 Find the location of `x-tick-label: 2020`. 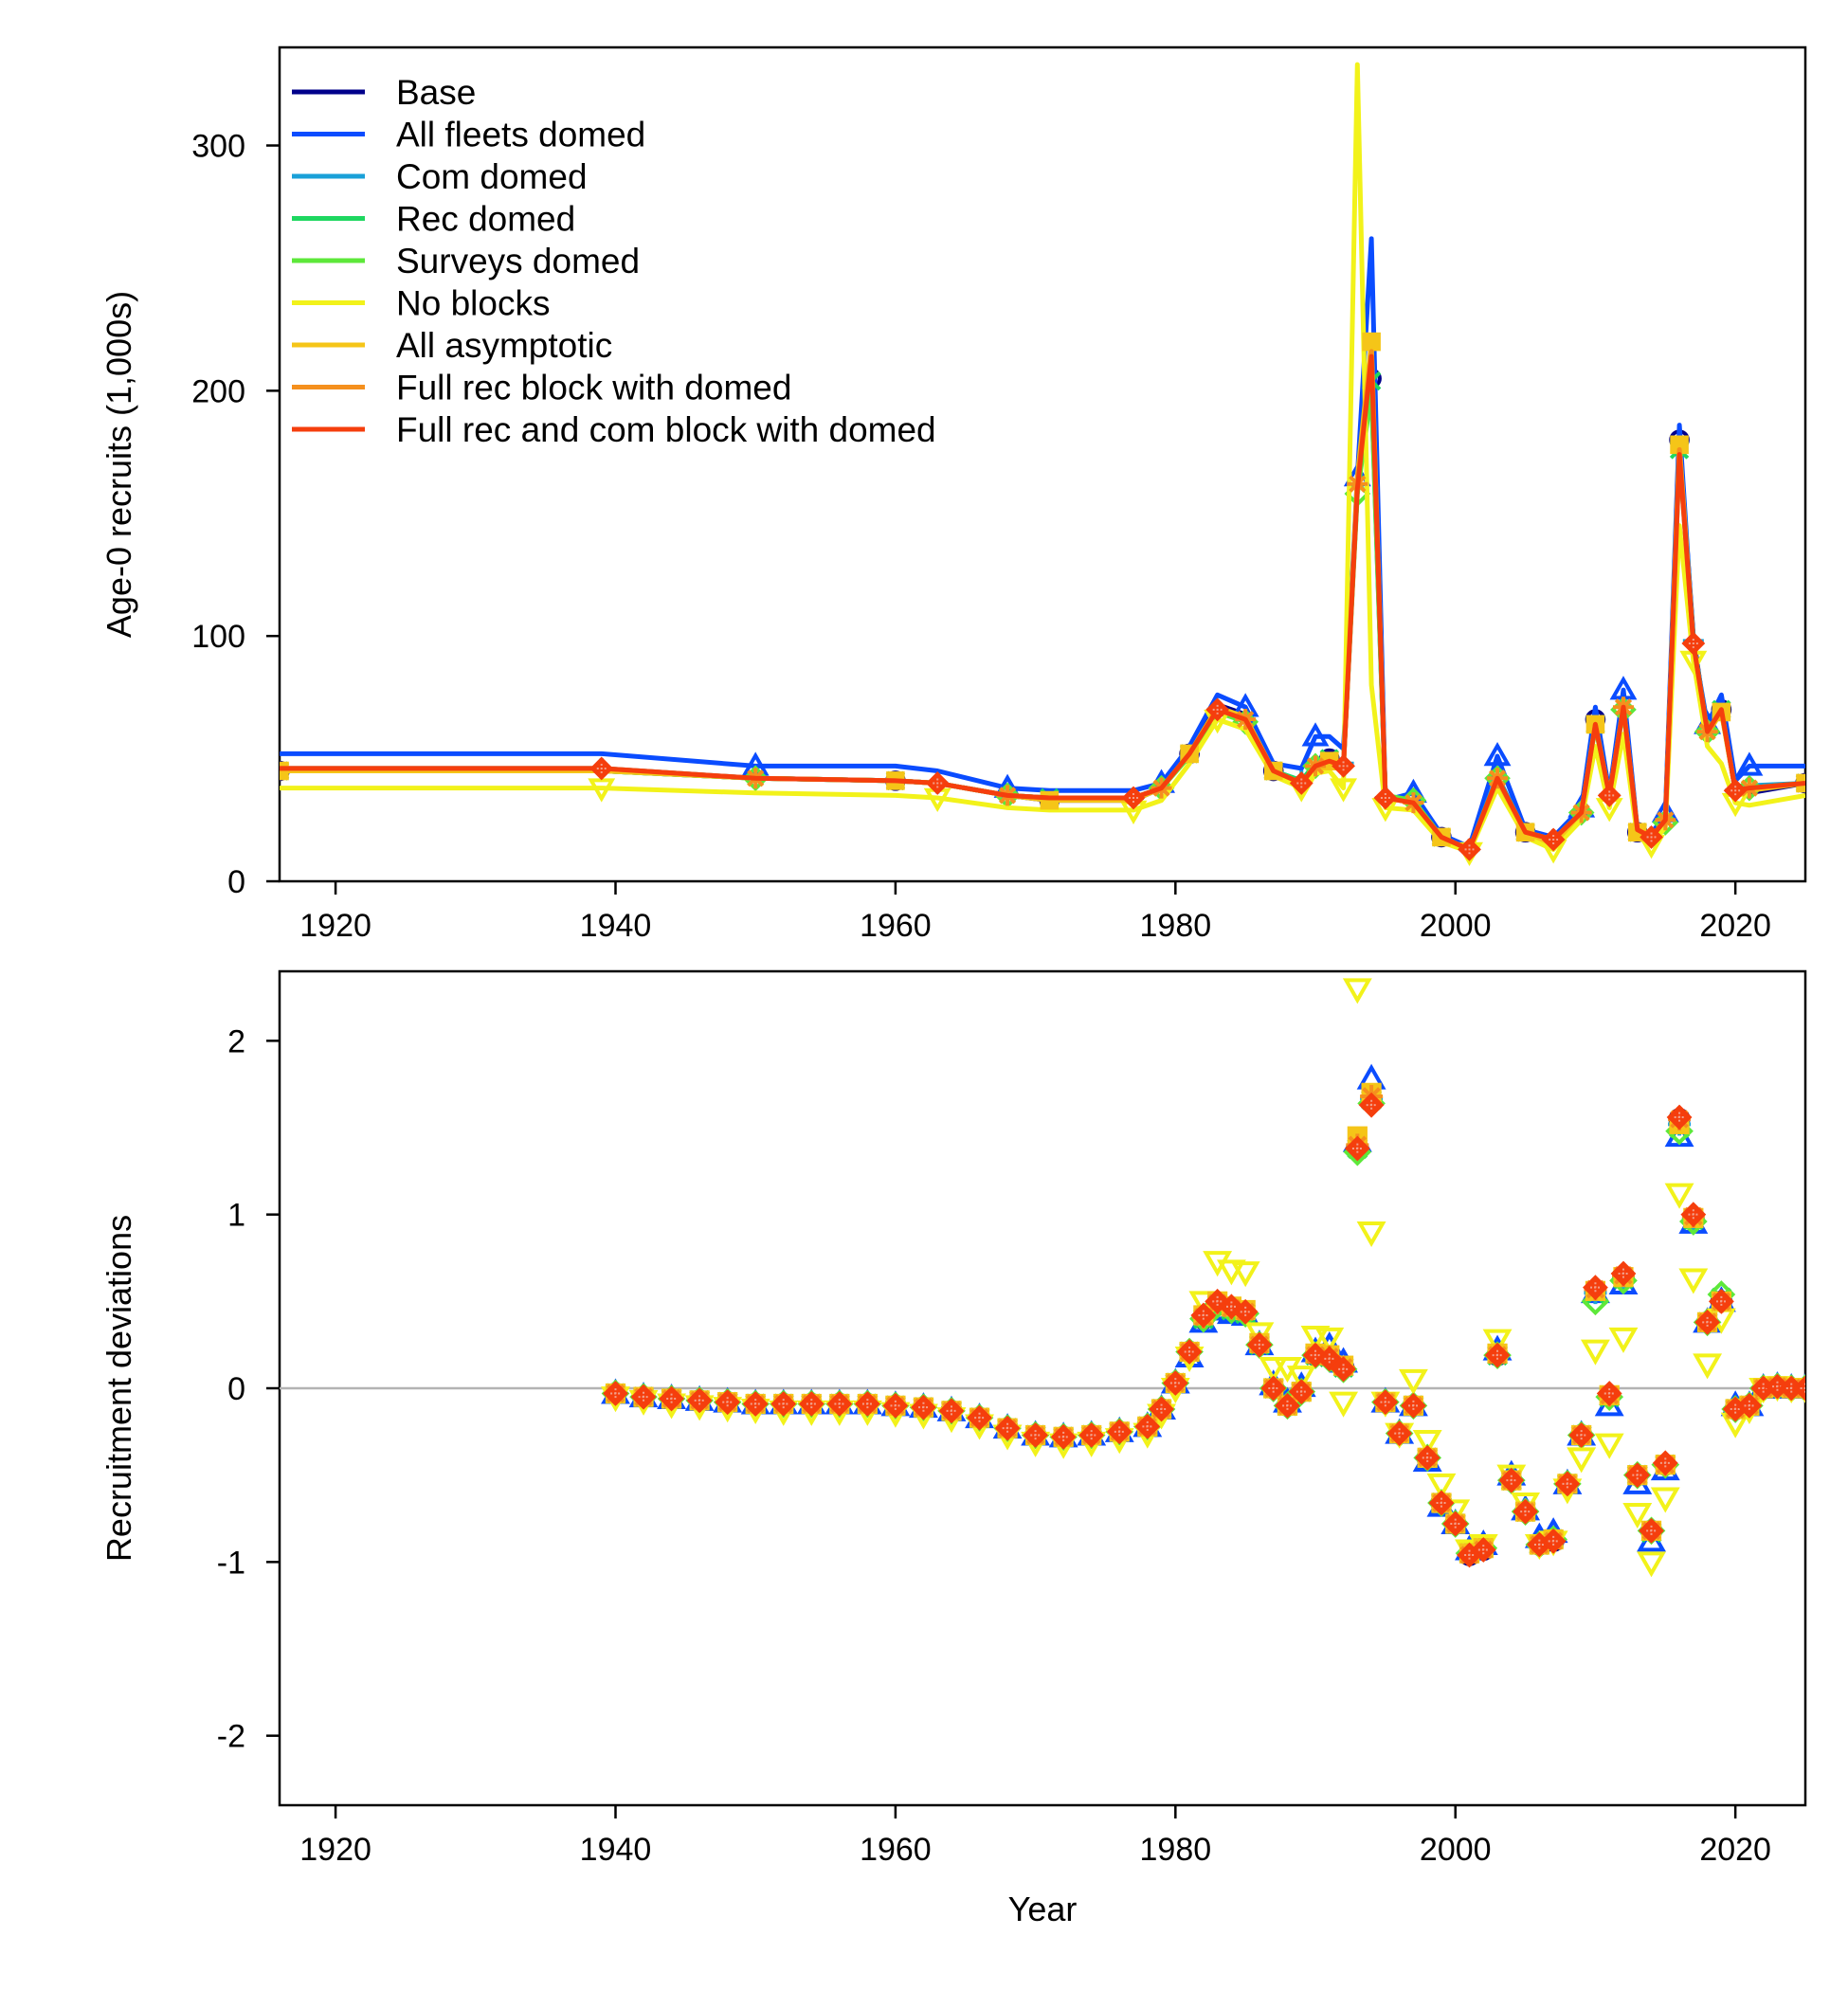

x-tick-label: 2020 is located at coordinates (1735, 1850).